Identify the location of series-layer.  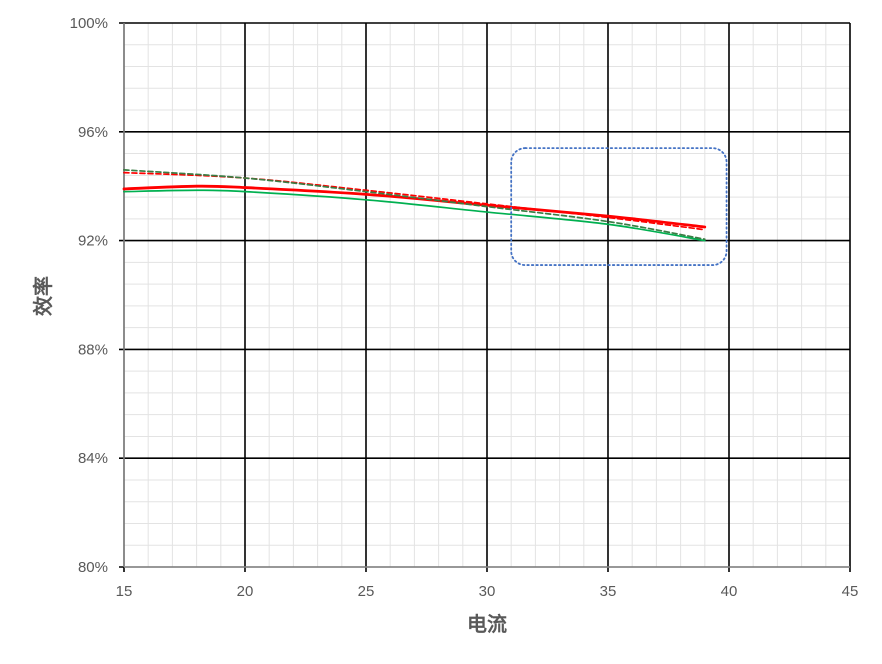
(414, 205).